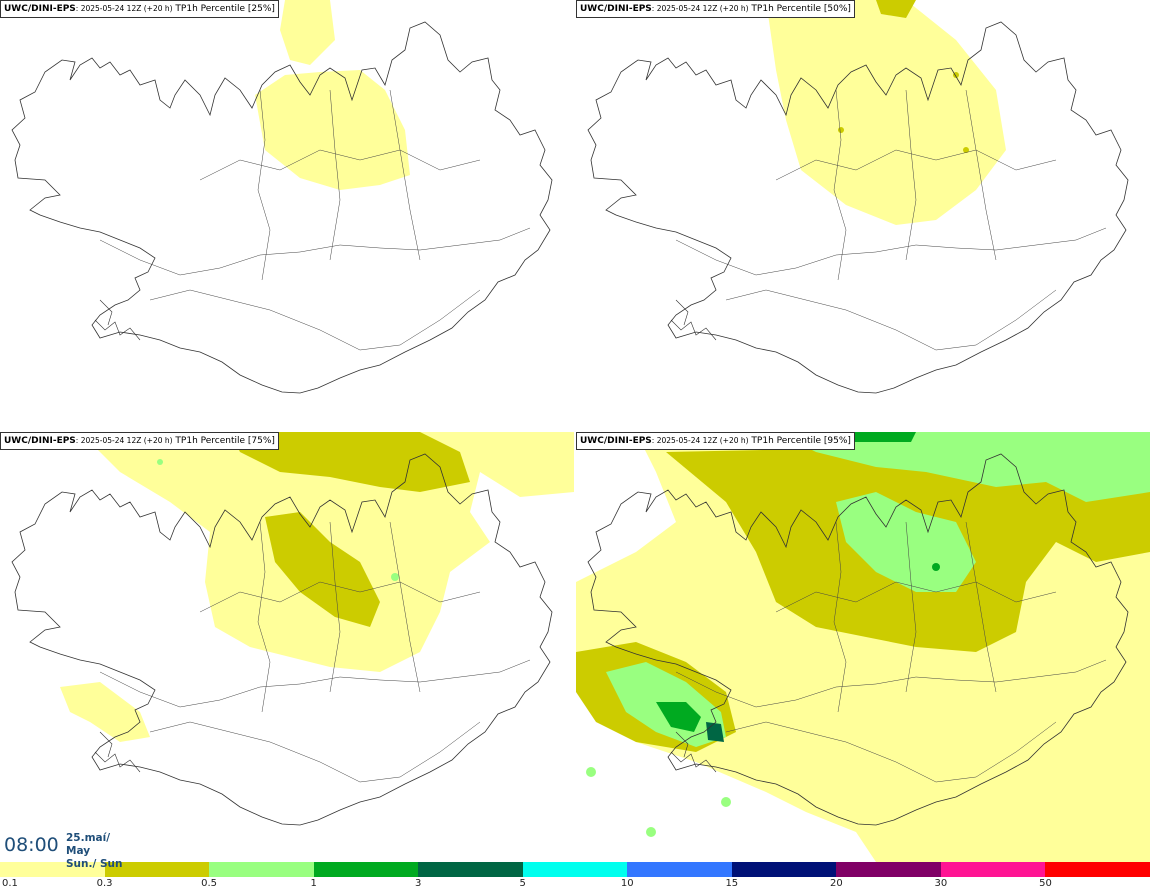 This screenshot has height=891, width=1150. I want to click on legend-label: 1, so click(313, 883).